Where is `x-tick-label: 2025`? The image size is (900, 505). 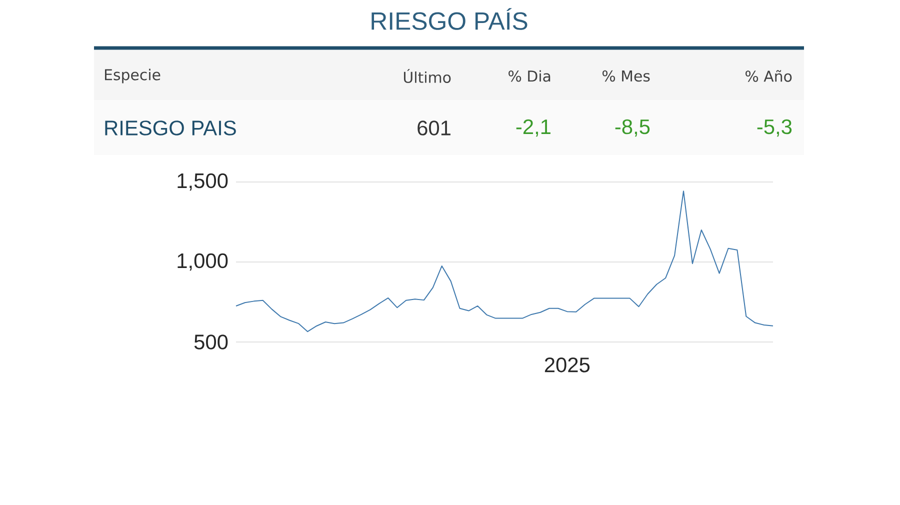 x-tick-label: 2025 is located at coordinates (567, 365).